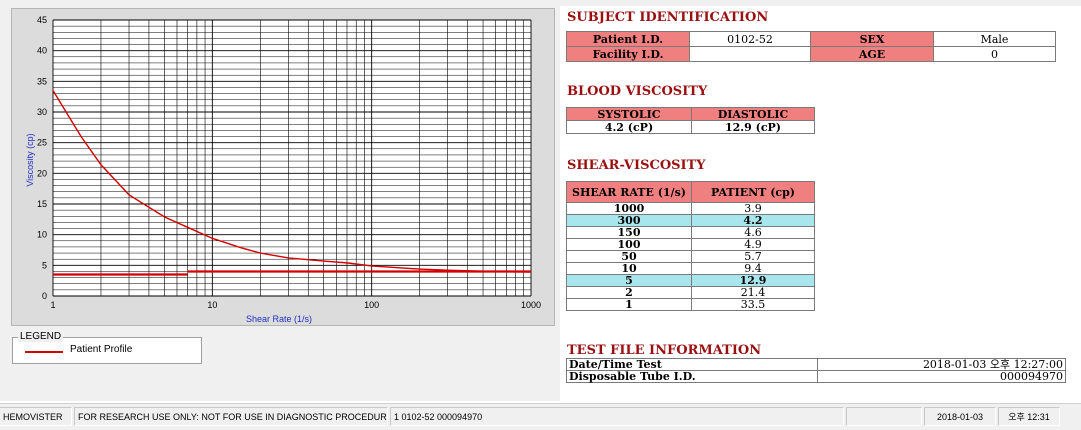  What do you see at coordinates (629, 192) in the screenshot?
I see `shear-rate-header: SHEAR RATE (1/s)` at bounding box center [629, 192].